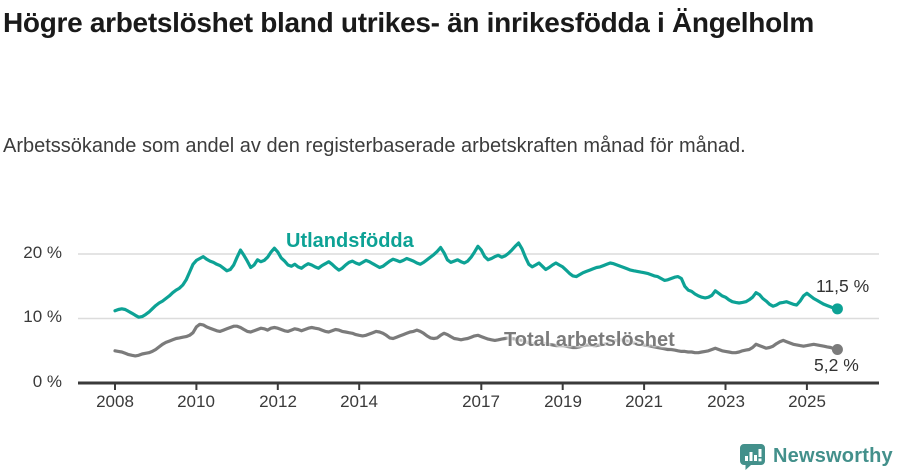 The width and height of the screenshot is (900, 474). What do you see at coordinates (726, 401) in the screenshot?
I see `x-tick-label-2023: 2023` at bounding box center [726, 401].